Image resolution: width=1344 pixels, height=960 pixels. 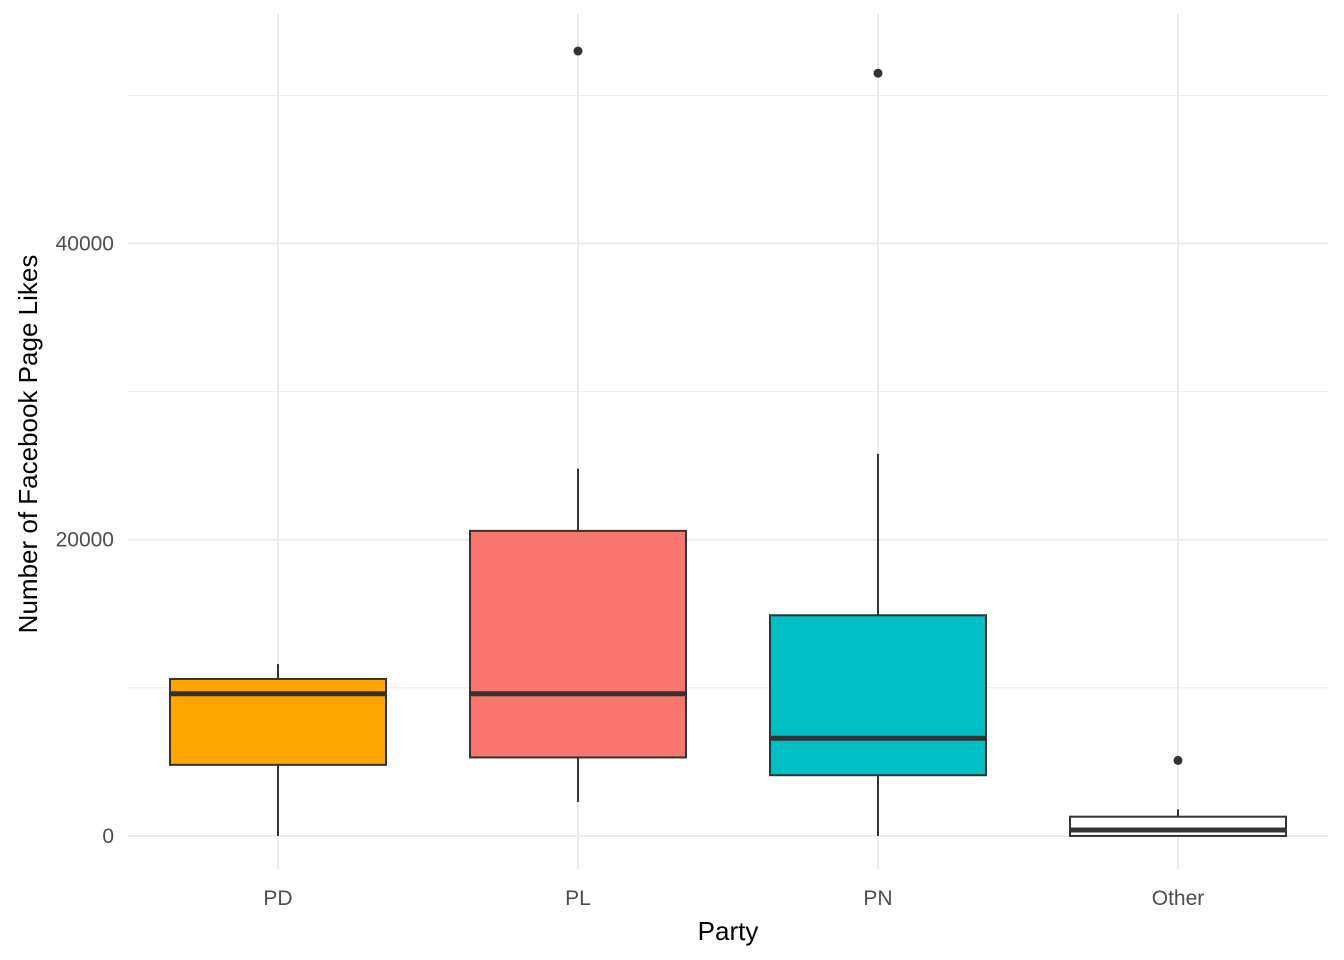 What do you see at coordinates (277, 898) in the screenshot?
I see `x-tick-label: PD` at bounding box center [277, 898].